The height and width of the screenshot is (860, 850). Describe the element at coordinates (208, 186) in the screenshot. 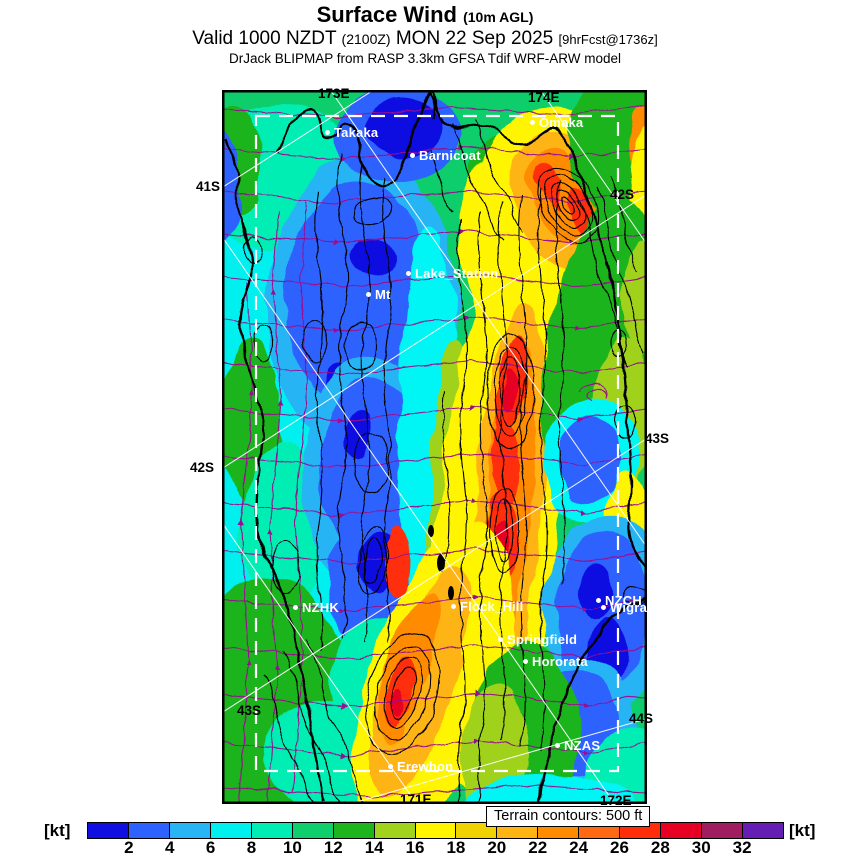

I see `grid-label: 41S` at that location.